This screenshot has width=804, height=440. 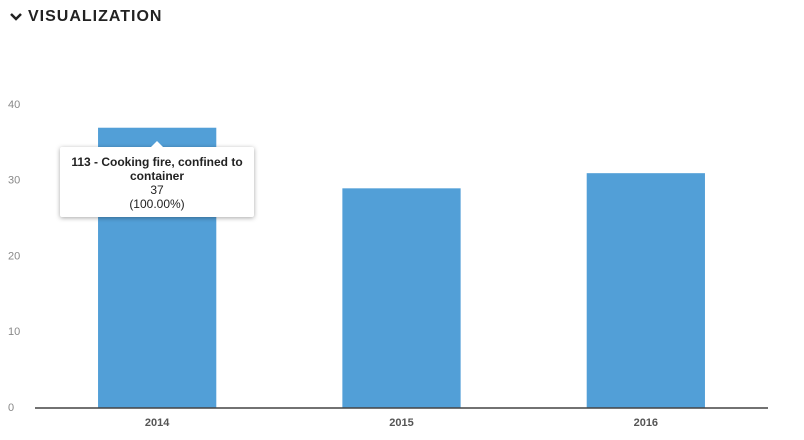 What do you see at coordinates (14, 256) in the screenshot?
I see `y-tick-label: 20` at bounding box center [14, 256].